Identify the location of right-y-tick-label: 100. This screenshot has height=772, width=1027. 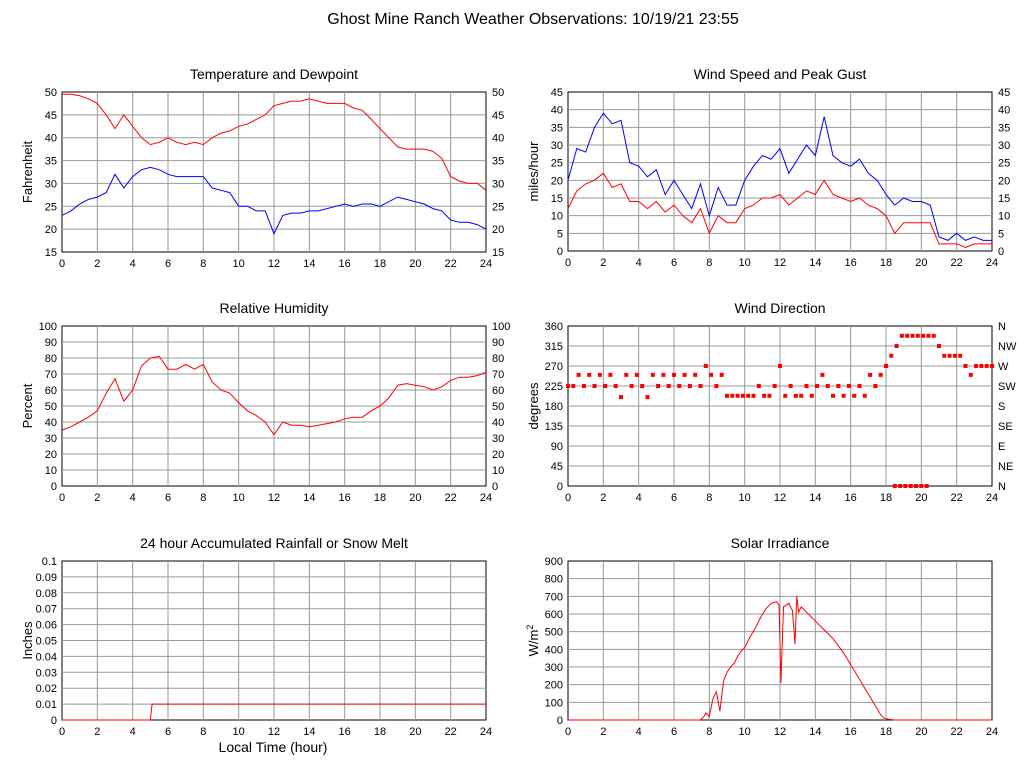
(501, 327).